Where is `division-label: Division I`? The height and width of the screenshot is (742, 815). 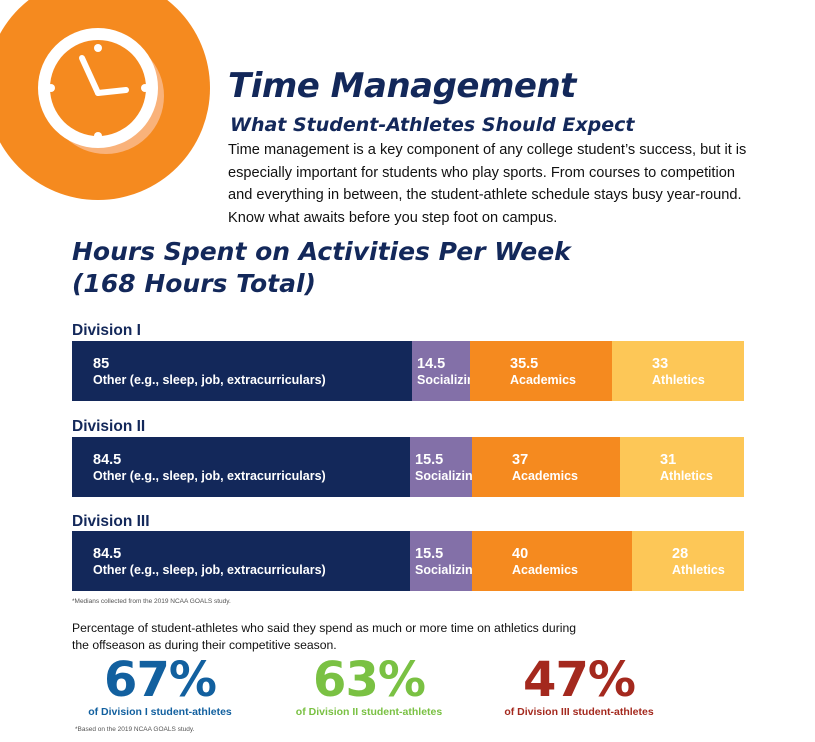 division-label: Division I is located at coordinates (106, 330).